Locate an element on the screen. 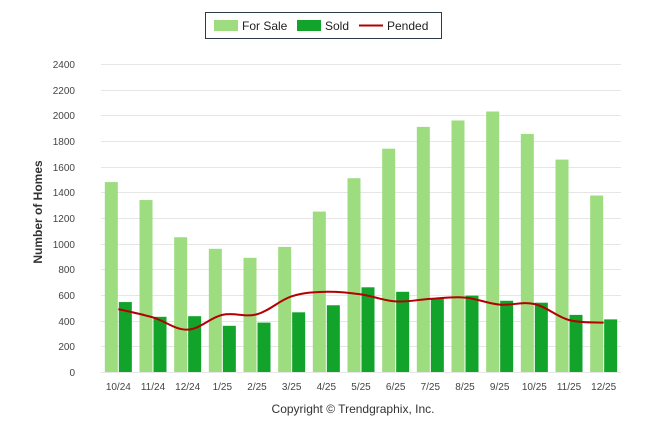  y-tick-label: 2200 is located at coordinates (64, 91).